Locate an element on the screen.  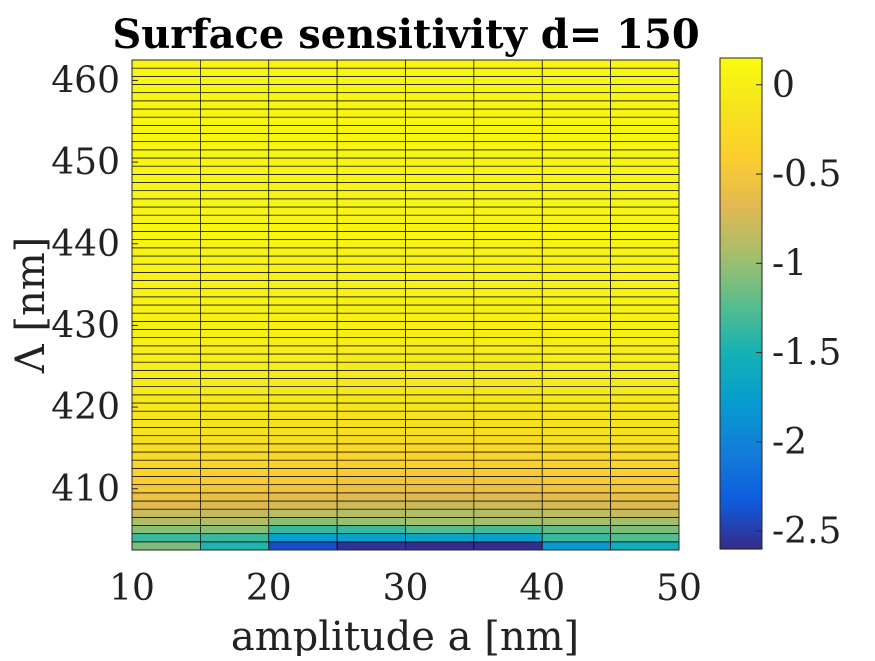
colorbar-tick-labels: 0 -0.5 -1 -1.5 -2 -2.5 is located at coordinates (798, 308).